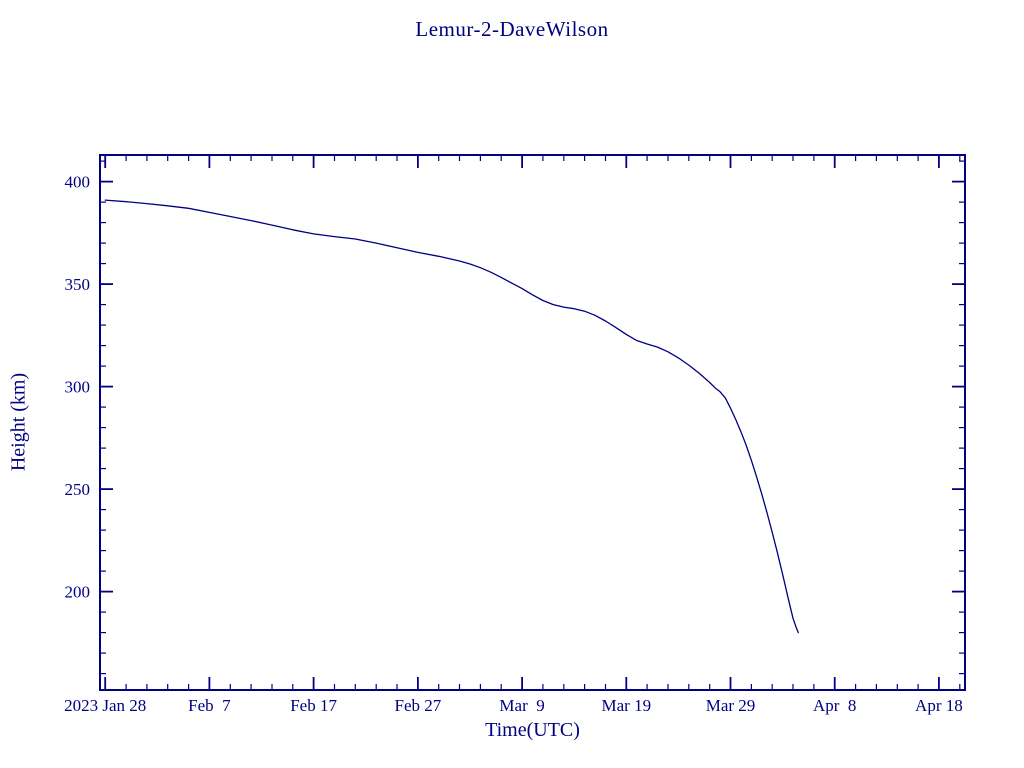 This screenshot has width=1024, height=768. What do you see at coordinates (512, 29) in the screenshot?
I see `chart-title: Lemur-2-DaveWilson` at bounding box center [512, 29].